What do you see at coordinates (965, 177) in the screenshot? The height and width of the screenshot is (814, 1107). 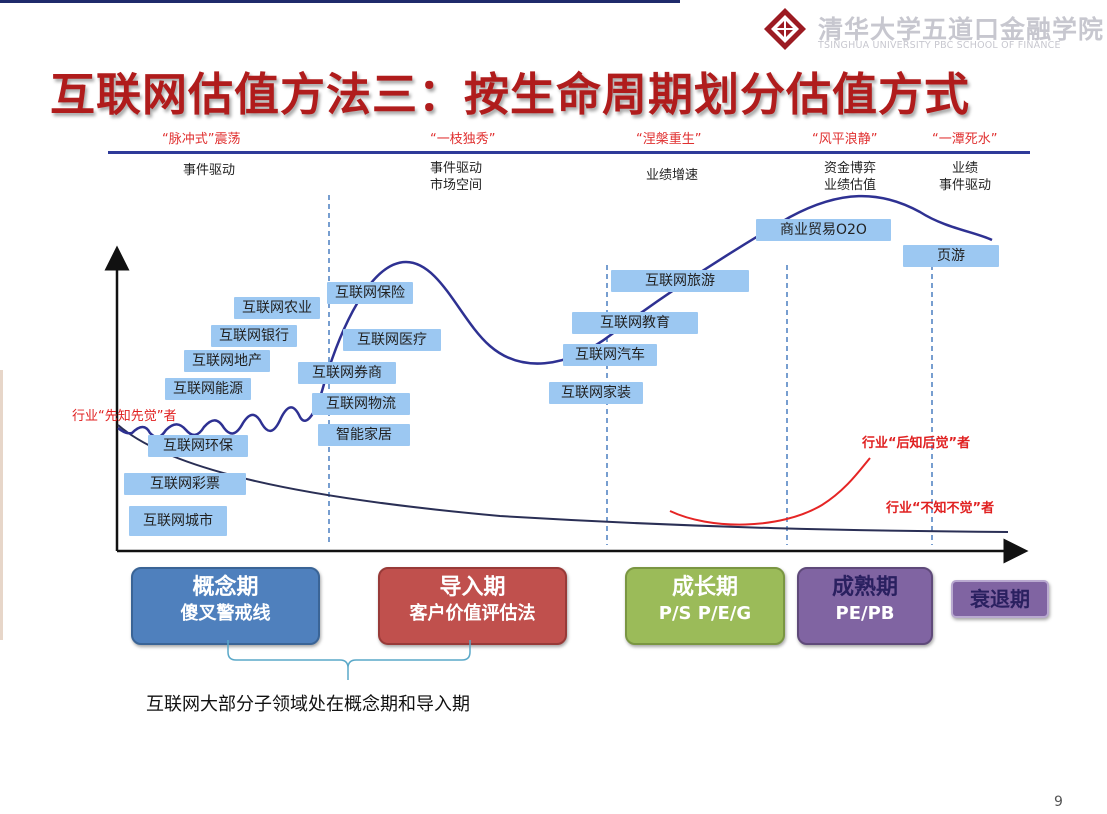 I see `driver-text: 业绩 事件驱动` at bounding box center [965, 177].